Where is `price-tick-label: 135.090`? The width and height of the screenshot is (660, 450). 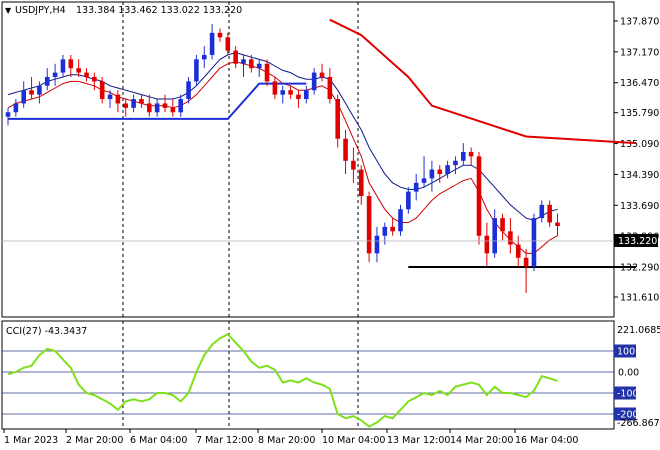 price-tick-label: 135.090 is located at coordinates (639, 144).